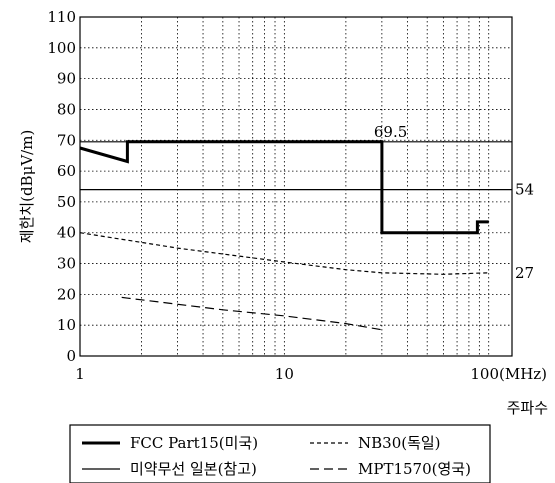 This screenshot has width=555, height=483. I want to click on y-tick-label: 50, so click(66, 202).